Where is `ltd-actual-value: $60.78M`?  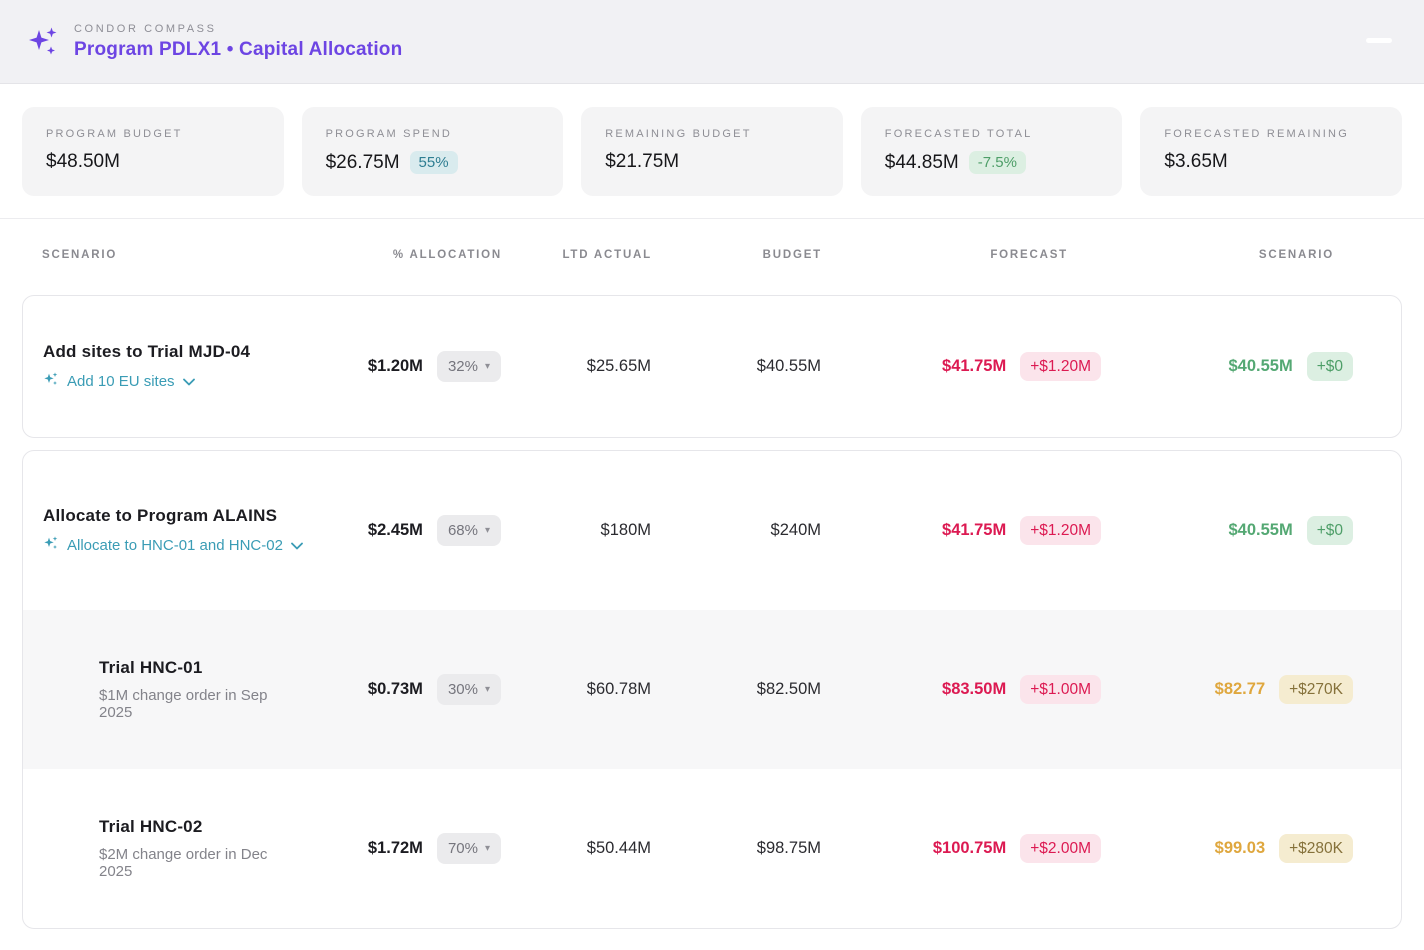 ltd-actual-value: $60.78M is located at coordinates (618, 689).